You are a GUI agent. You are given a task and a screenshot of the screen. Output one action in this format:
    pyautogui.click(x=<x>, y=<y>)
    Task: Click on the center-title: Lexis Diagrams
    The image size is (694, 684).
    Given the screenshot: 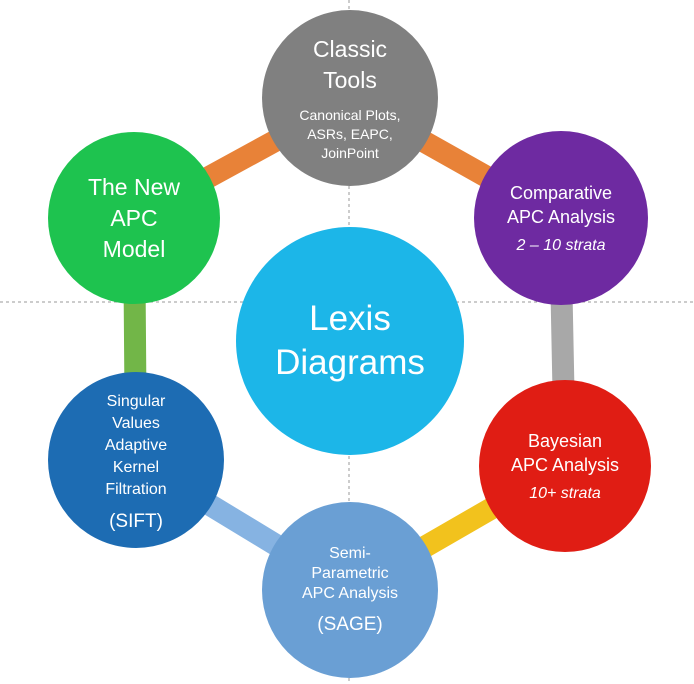 What is the action you would take?
    pyautogui.click(x=350, y=340)
    